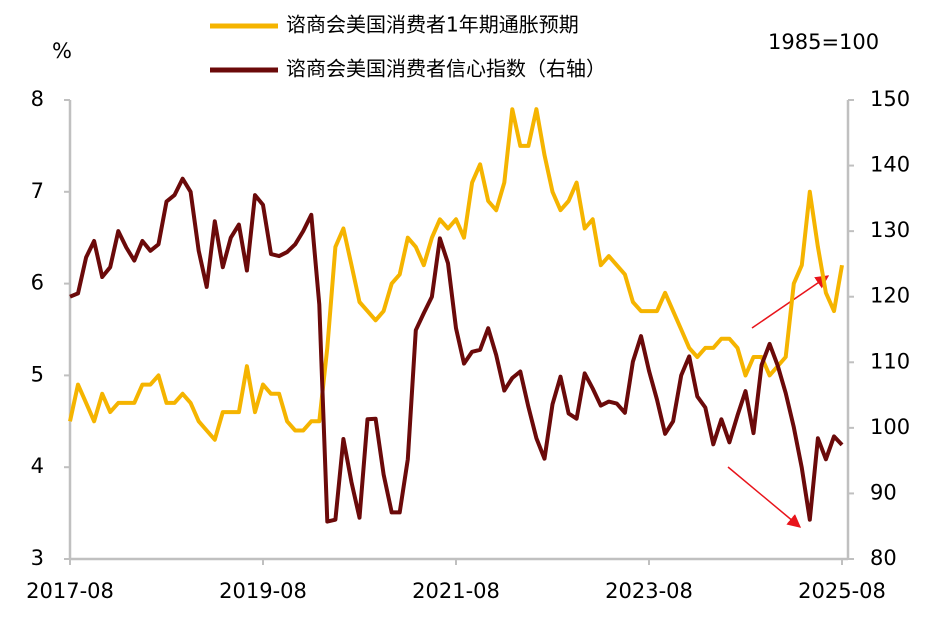  What do you see at coordinates (890, 427) in the screenshot?
I see `y2-tick-label: 100` at bounding box center [890, 427].